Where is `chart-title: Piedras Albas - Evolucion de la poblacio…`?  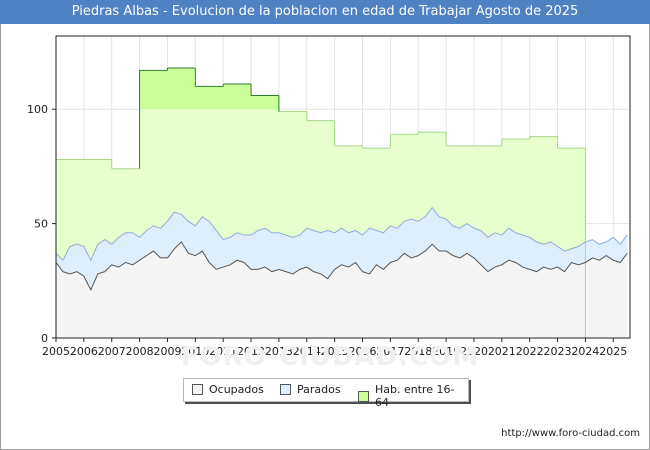 chart-title: Piedras Albas - Evolucion de la poblacio… is located at coordinates (325, 12).